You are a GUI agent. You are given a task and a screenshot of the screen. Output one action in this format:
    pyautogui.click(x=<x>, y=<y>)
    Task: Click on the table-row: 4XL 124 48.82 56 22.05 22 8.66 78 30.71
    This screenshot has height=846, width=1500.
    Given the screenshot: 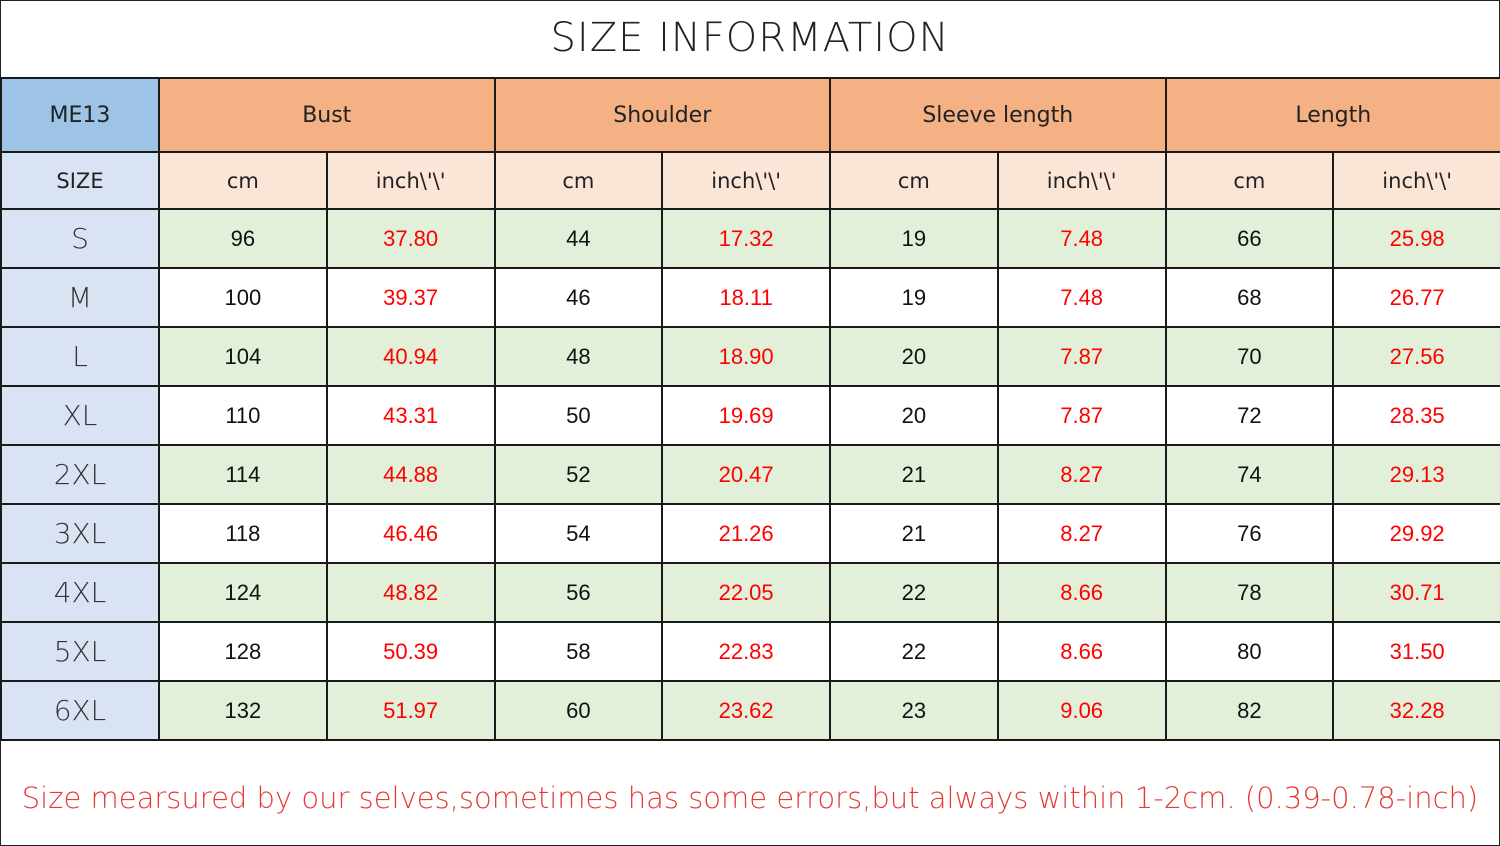 What is the action you would take?
    pyautogui.click(x=750, y=592)
    